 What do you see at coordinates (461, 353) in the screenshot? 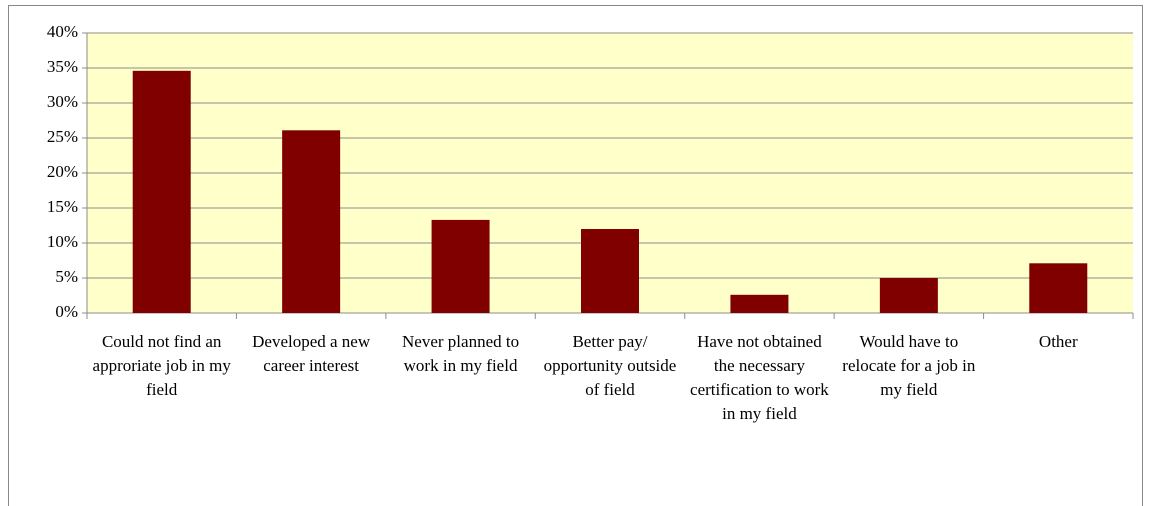
I see `x-tick-label: Never planned to work in my field` at bounding box center [461, 353].